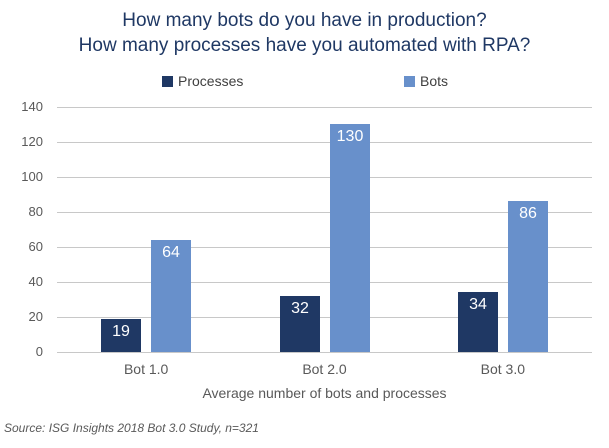  I want to click on legend-label-bots: Bots, so click(434, 81).